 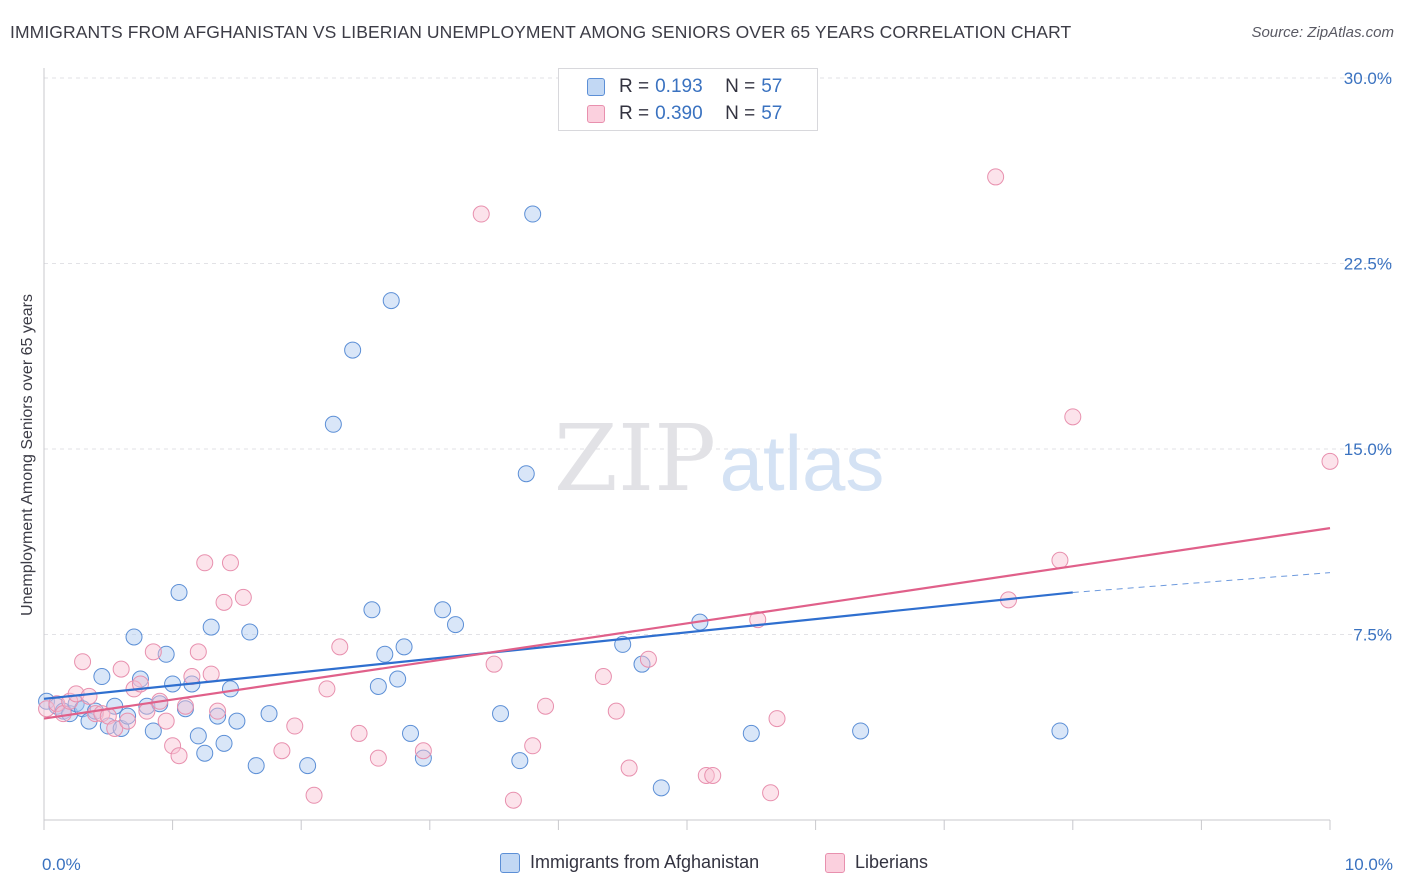 I want to click on legend-row-afghanistan: R = 0.193 N = 57, so click(x=670, y=87).